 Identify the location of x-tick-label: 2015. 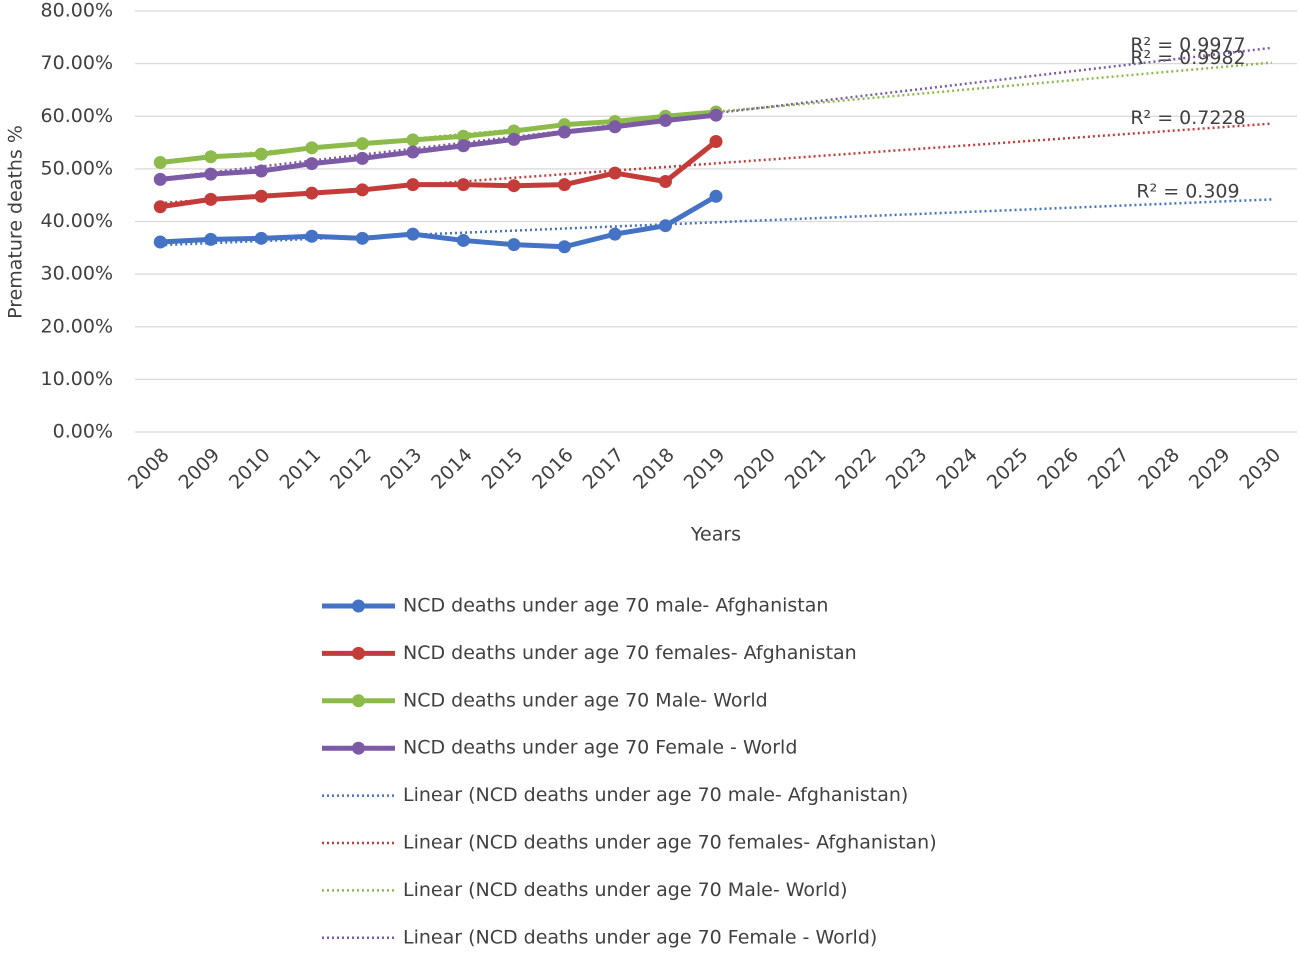
(503, 469).